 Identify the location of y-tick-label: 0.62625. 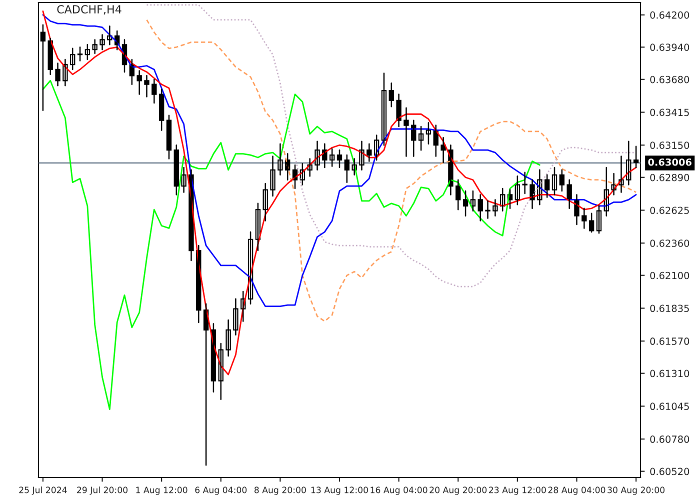
(669, 210).